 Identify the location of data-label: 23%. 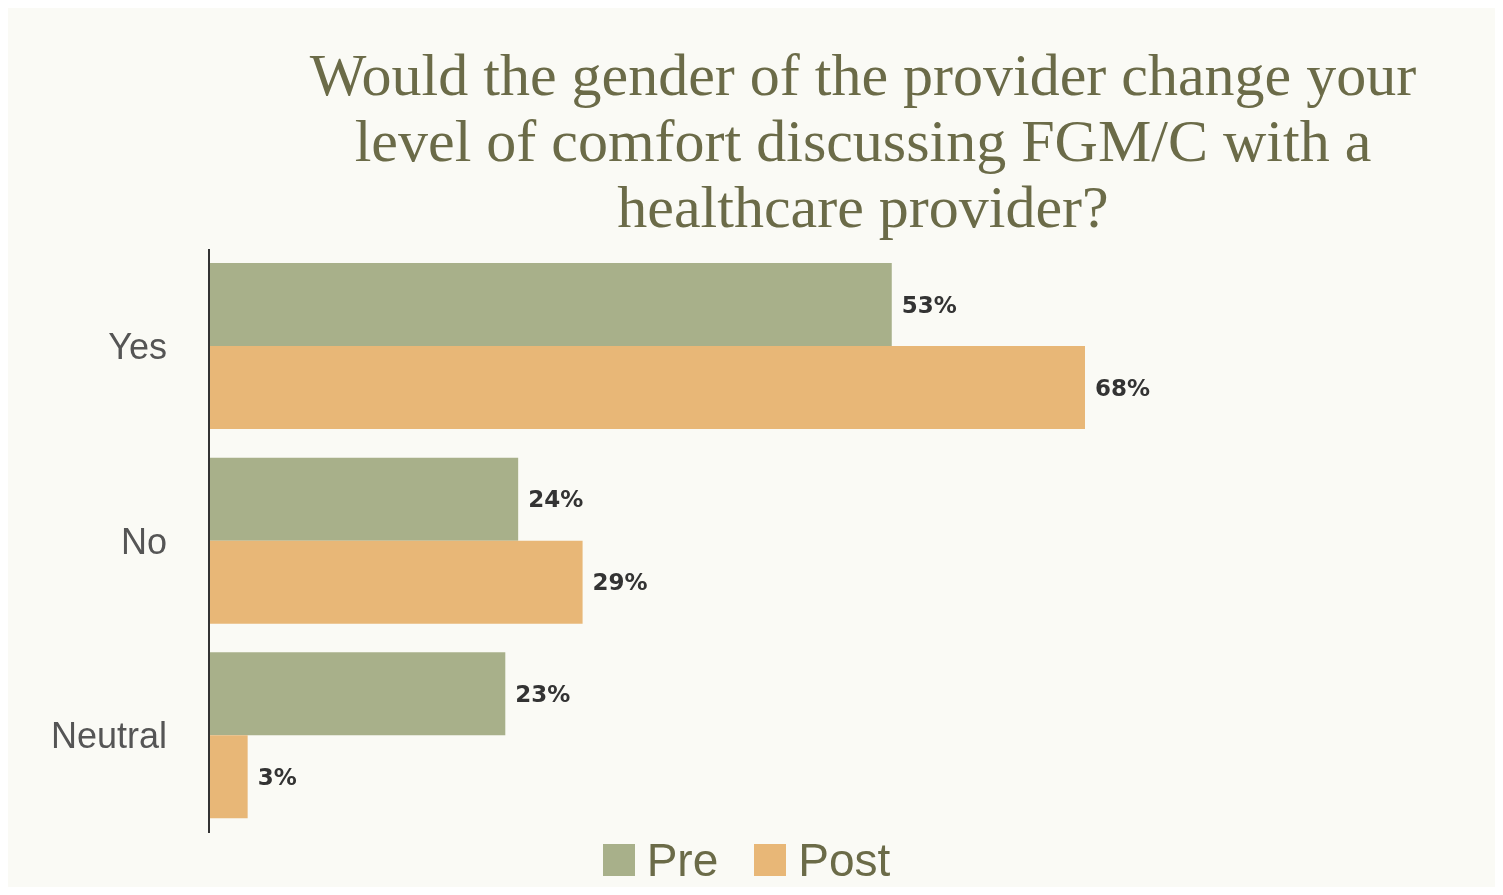
(543, 693).